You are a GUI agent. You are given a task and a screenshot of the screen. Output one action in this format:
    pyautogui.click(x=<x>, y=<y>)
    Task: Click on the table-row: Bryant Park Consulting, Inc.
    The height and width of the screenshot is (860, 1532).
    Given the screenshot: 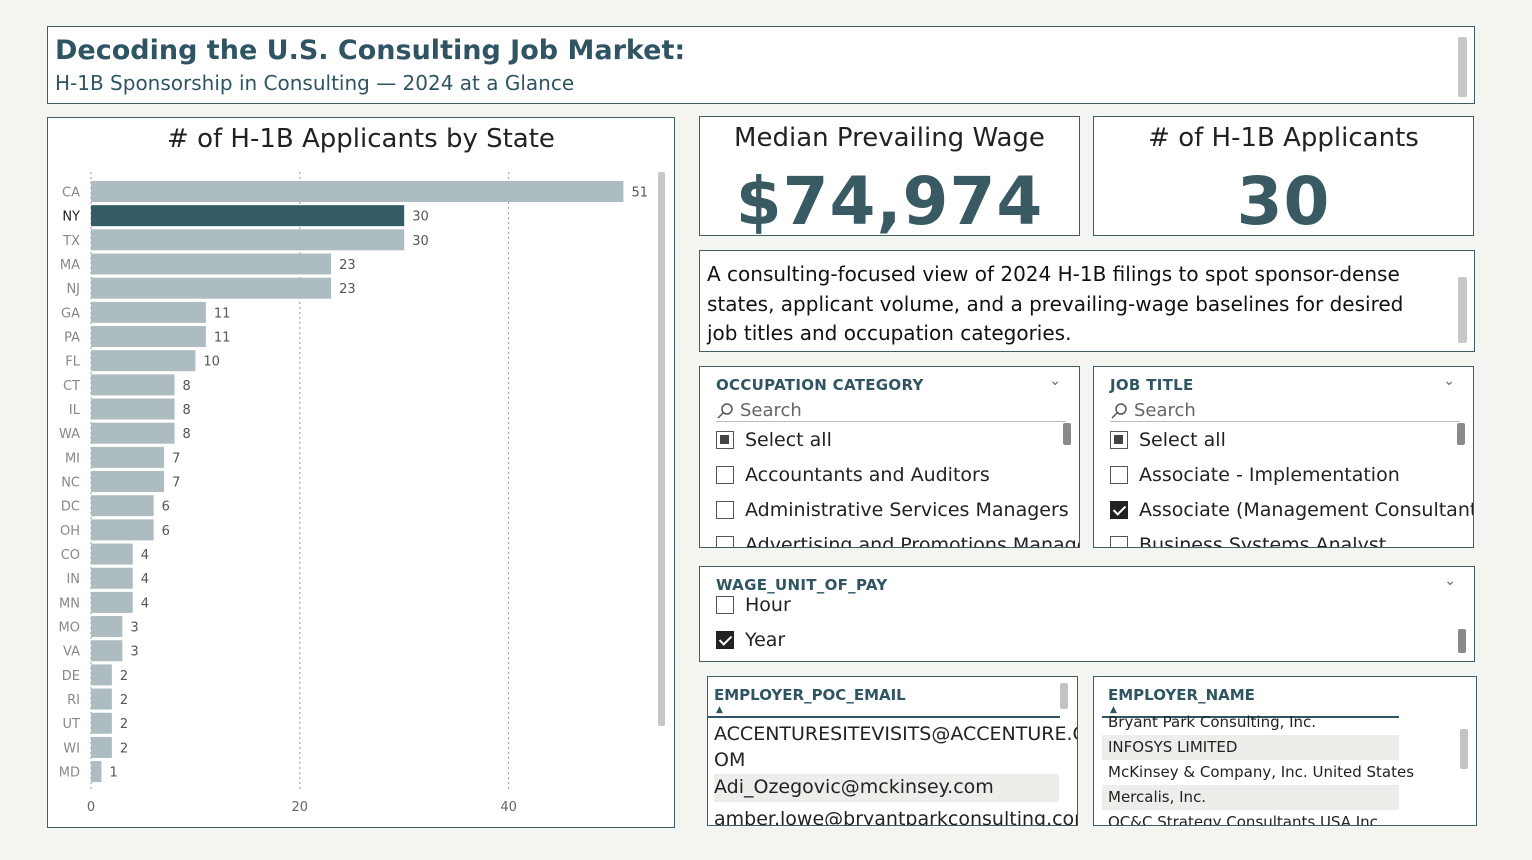 What is the action you would take?
    pyautogui.click(x=1212, y=722)
    